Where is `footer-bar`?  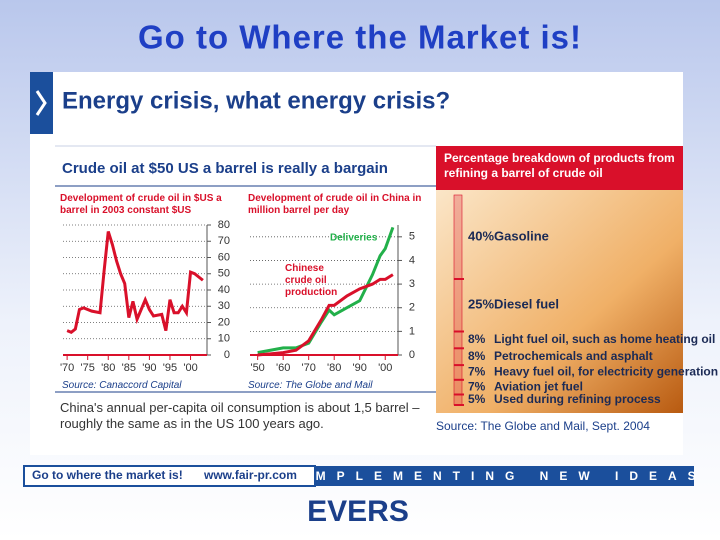 footer-bar is located at coordinates (504, 476).